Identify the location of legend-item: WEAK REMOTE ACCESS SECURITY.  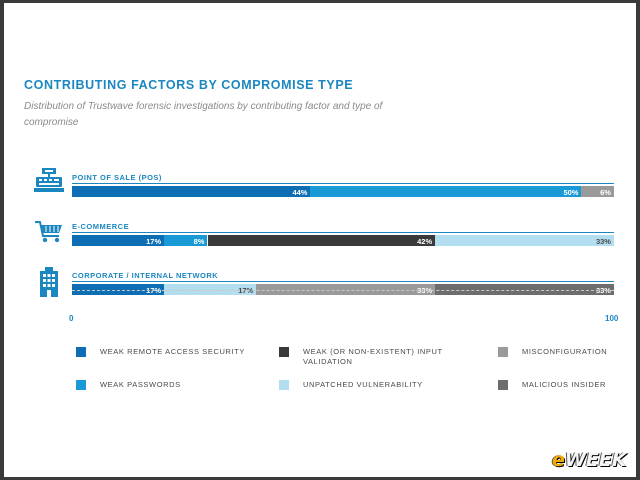
(178, 352).